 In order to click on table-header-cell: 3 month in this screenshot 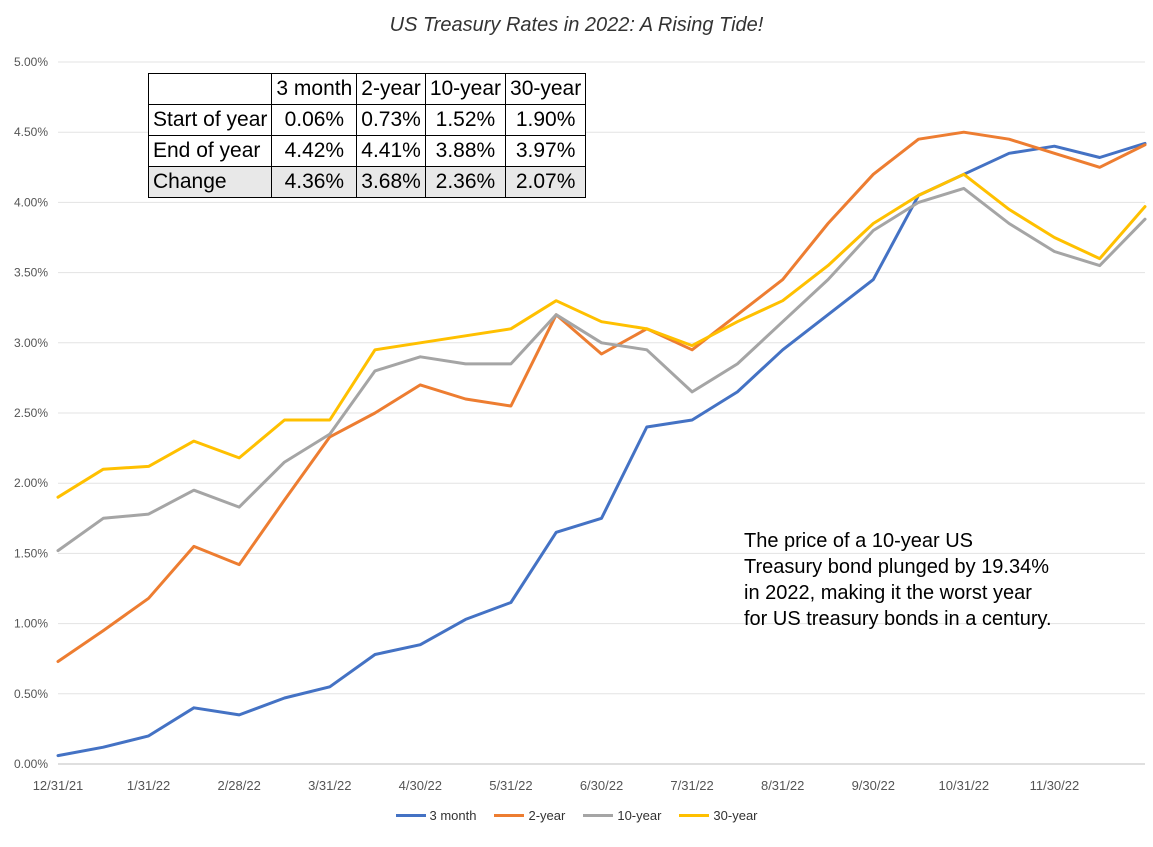, I will do `click(314, 89)`.